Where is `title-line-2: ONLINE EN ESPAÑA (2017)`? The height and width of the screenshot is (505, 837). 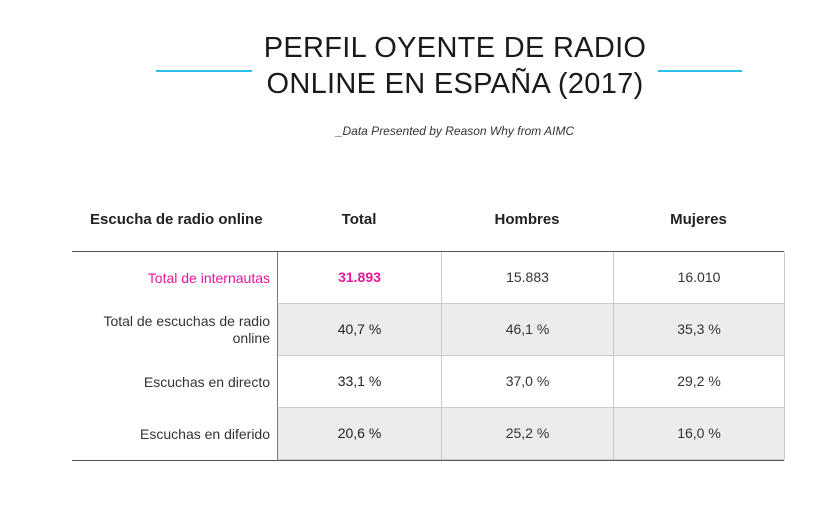 title-line-2: ONLINE EN ESPAÑA (2017) is located at coordinates (455, 84).